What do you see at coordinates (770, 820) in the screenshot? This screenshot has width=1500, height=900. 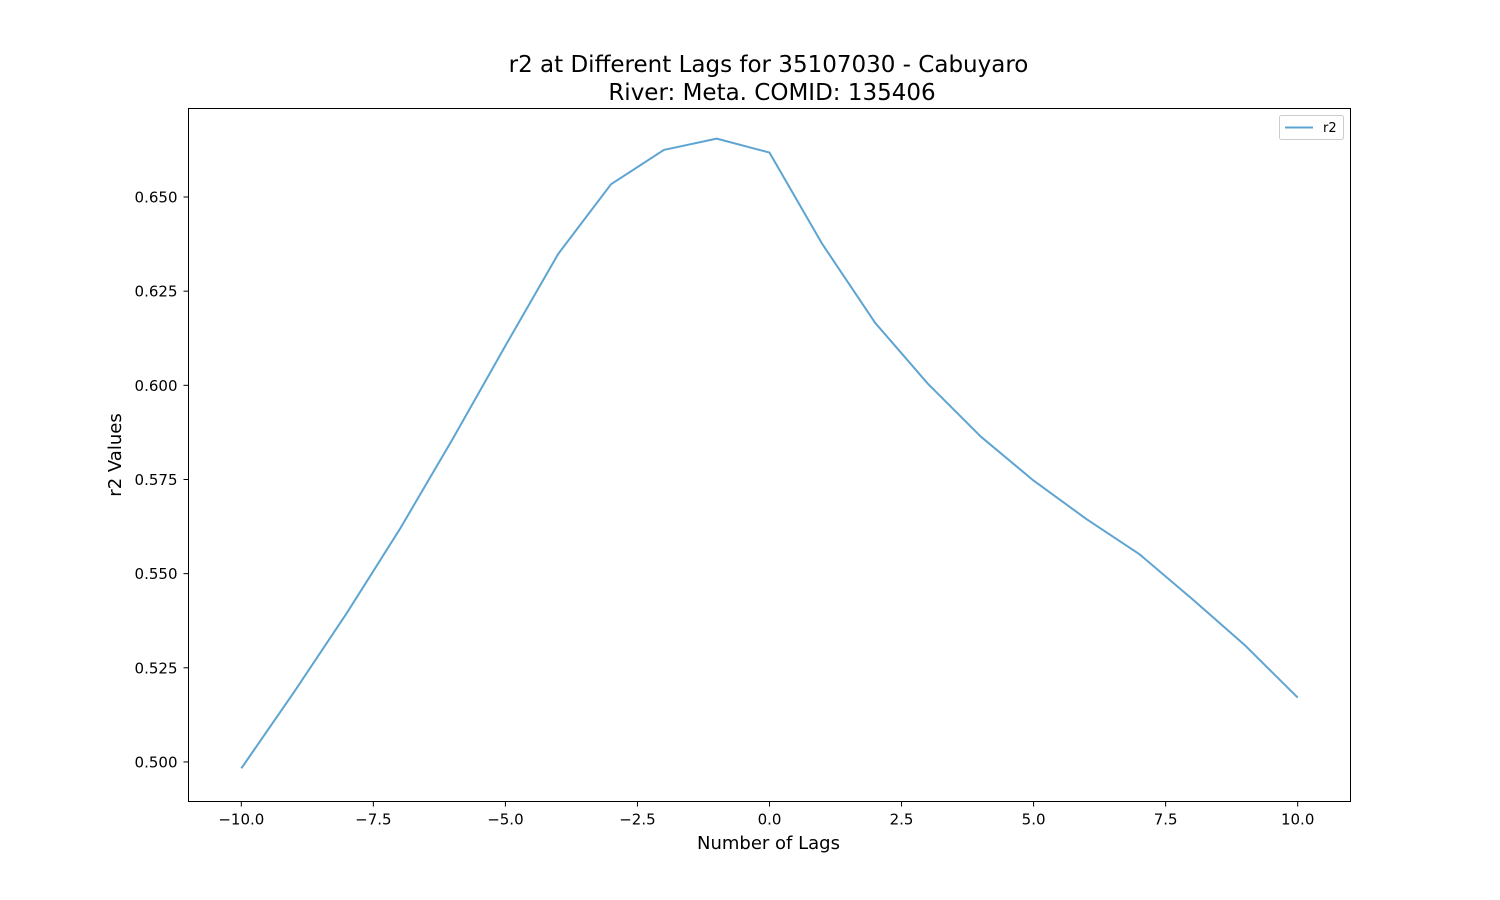 I see `x-tick-label: 0.0` at bounding box center [770, 820].